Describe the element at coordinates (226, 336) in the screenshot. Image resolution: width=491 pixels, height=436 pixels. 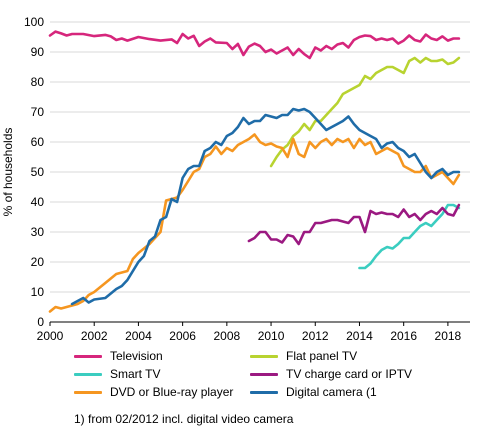
I see `x-tick-label: 2008` at that location.